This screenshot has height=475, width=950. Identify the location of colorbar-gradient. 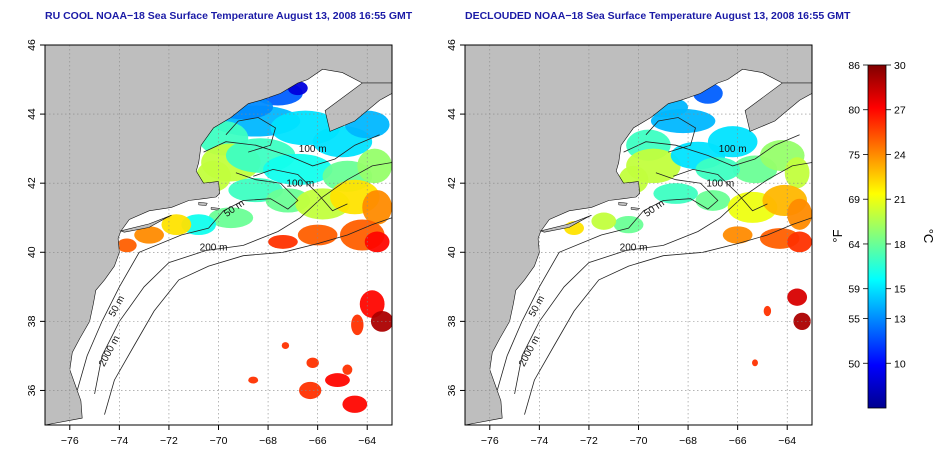
(877, 236).